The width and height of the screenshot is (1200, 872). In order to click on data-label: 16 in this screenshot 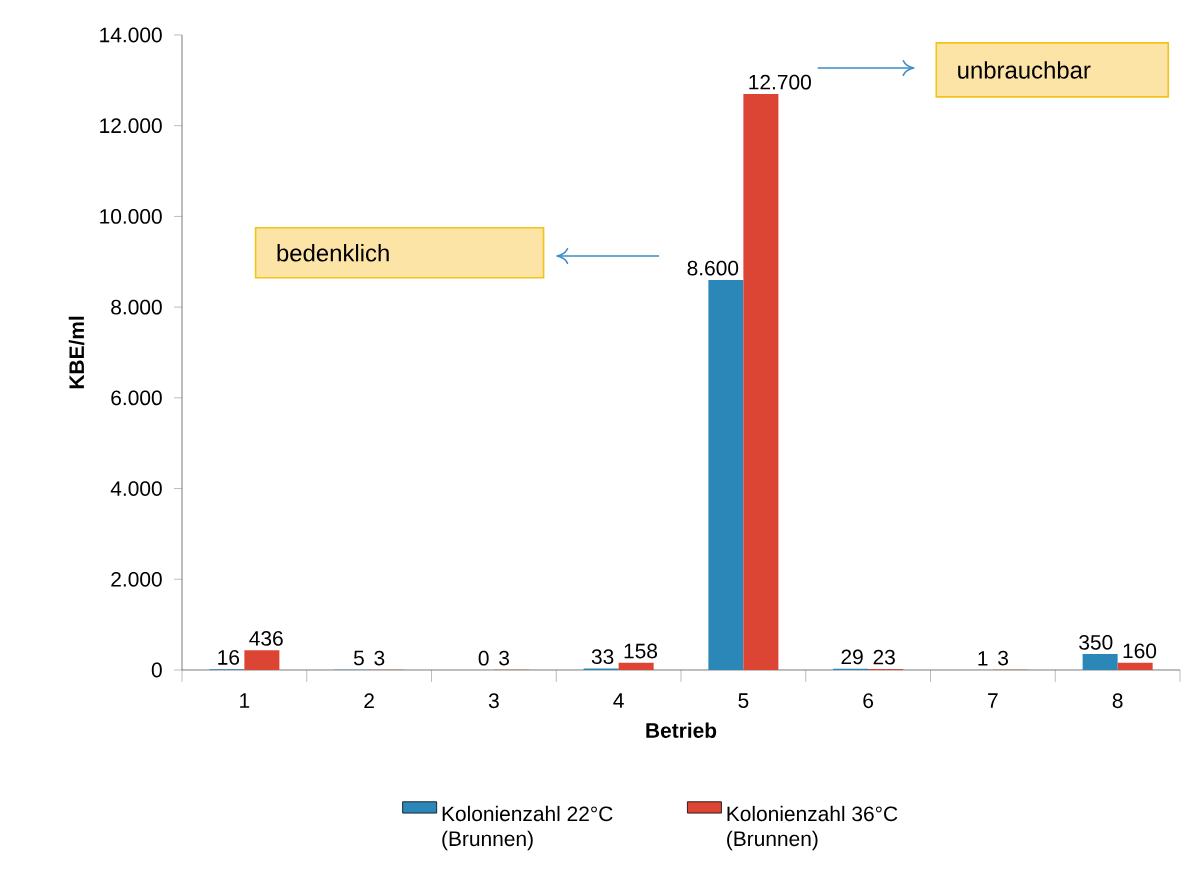, I will do `click(229, 657)`.